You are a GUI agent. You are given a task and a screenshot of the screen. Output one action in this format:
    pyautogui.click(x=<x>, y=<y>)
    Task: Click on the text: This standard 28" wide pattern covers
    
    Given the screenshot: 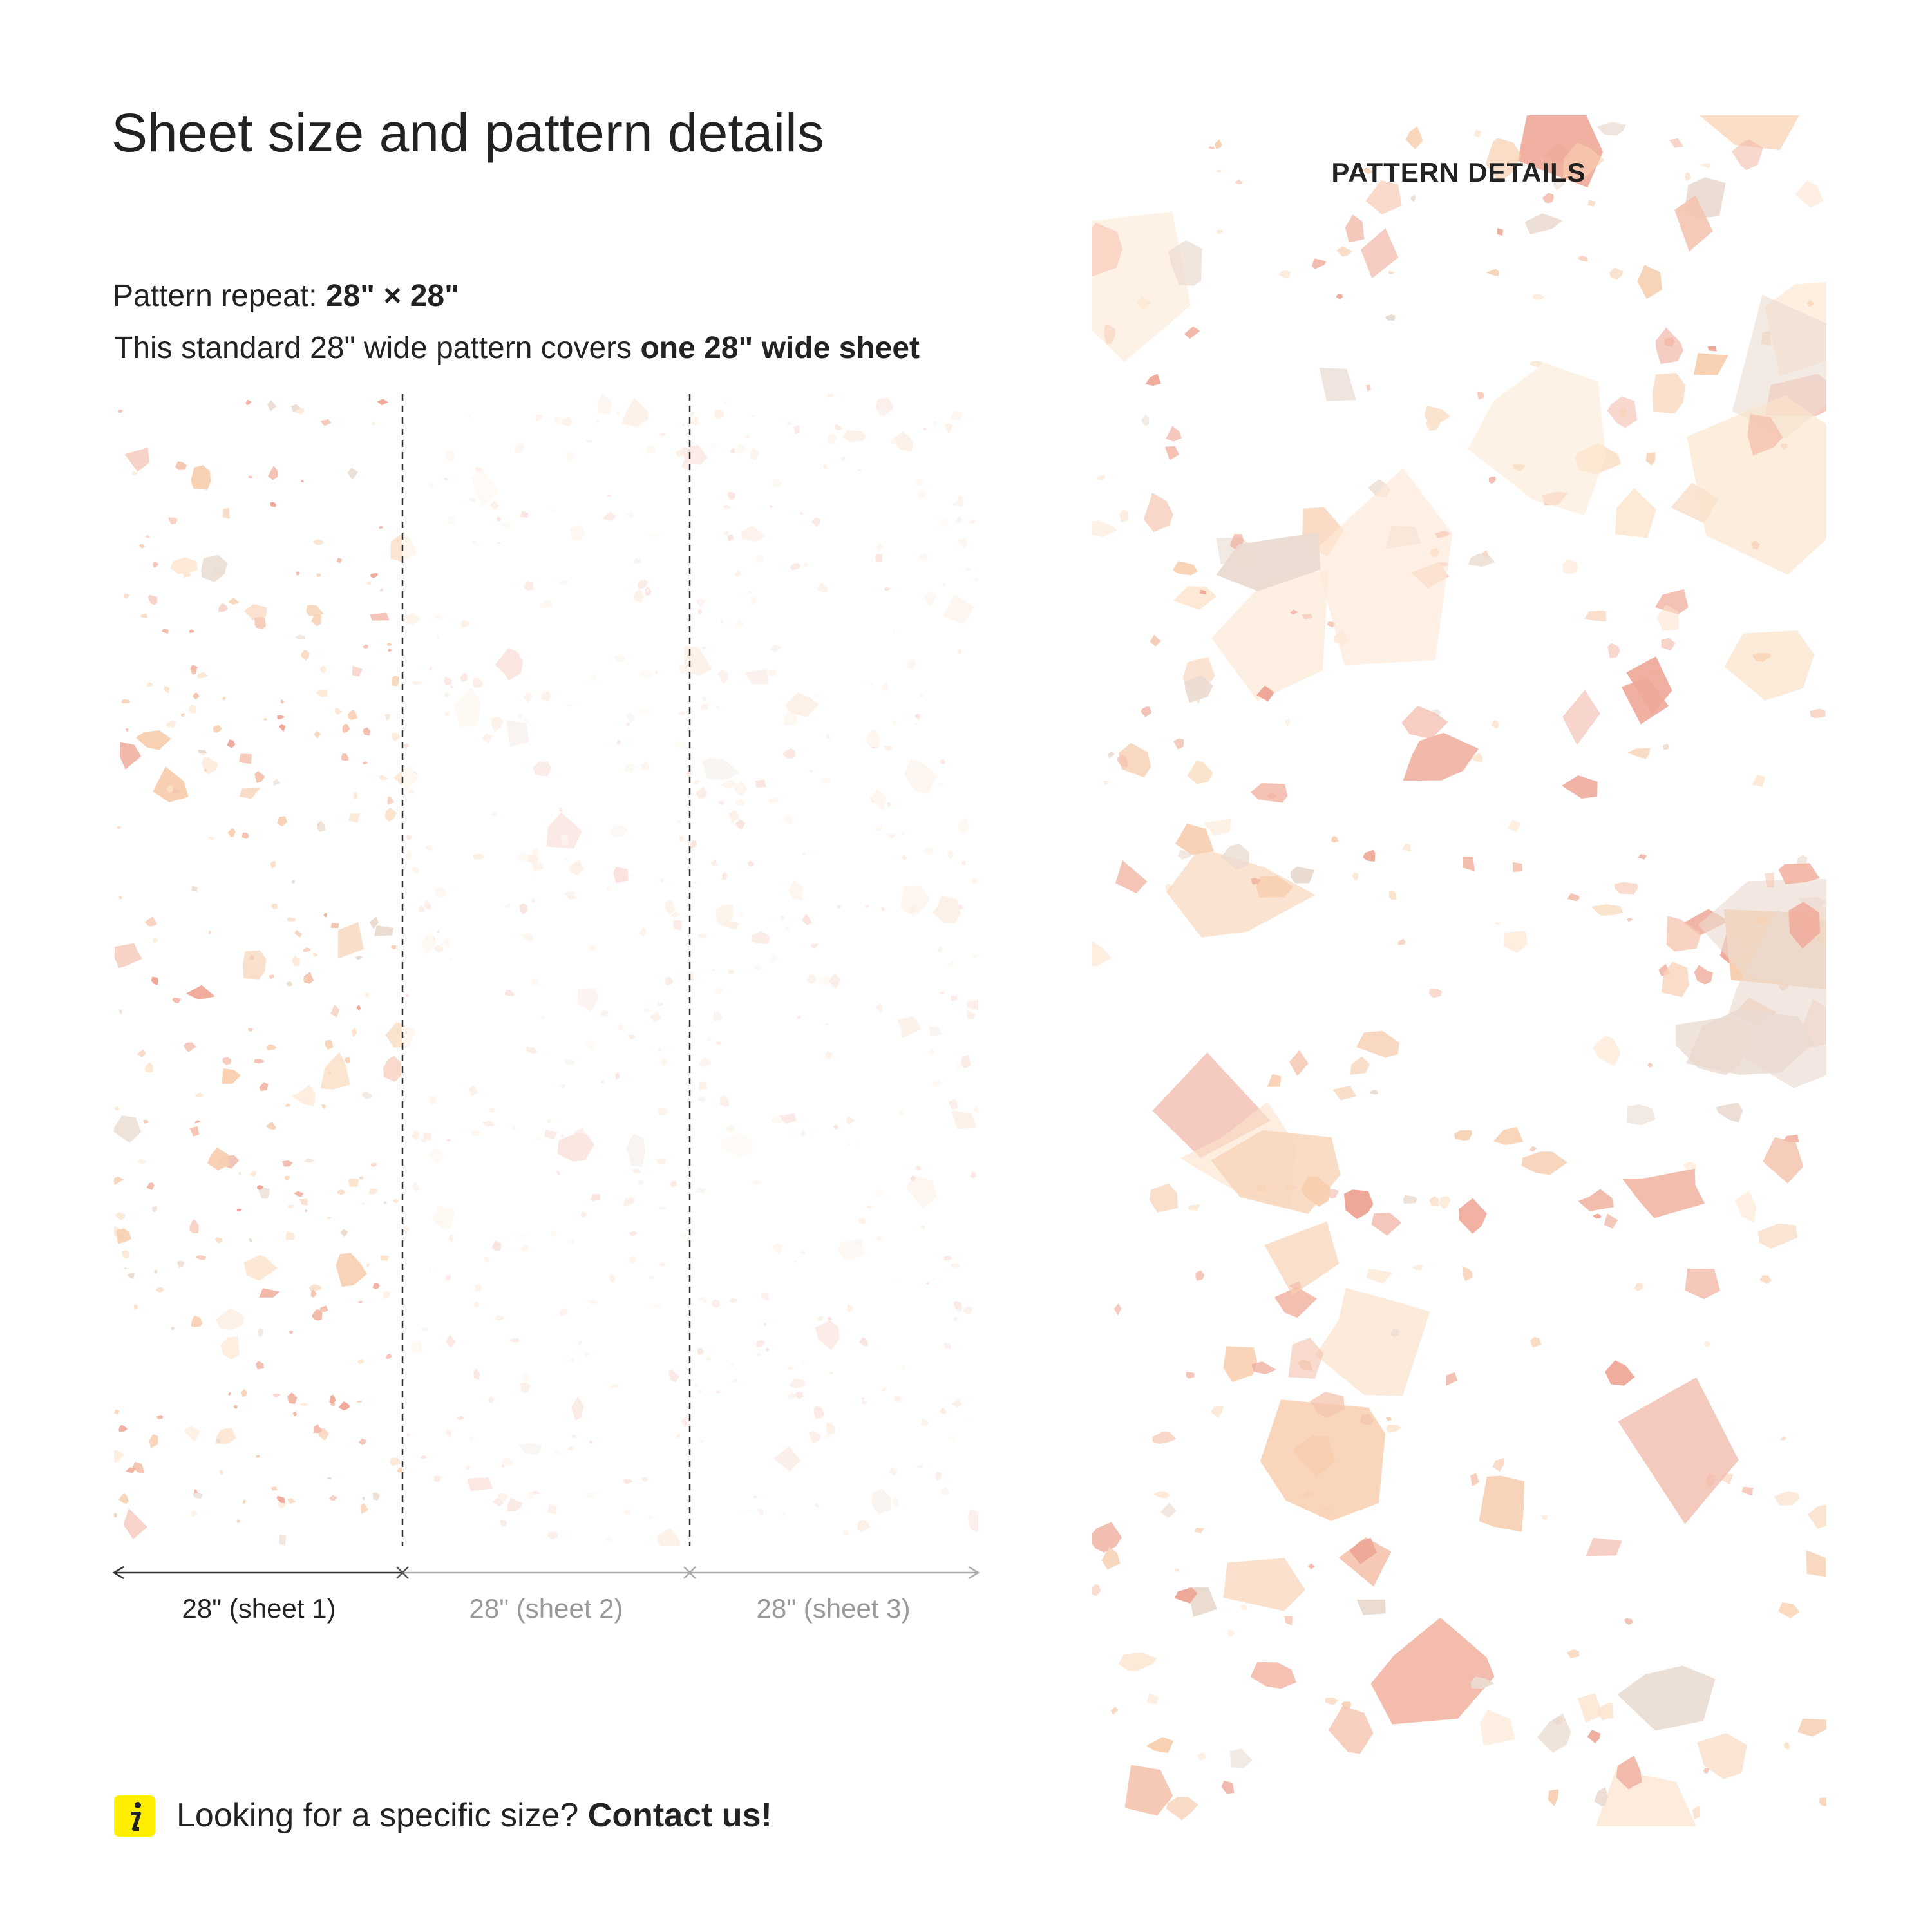 What is the action you would take?
    pyautogui.click(x=373, y=348)
    